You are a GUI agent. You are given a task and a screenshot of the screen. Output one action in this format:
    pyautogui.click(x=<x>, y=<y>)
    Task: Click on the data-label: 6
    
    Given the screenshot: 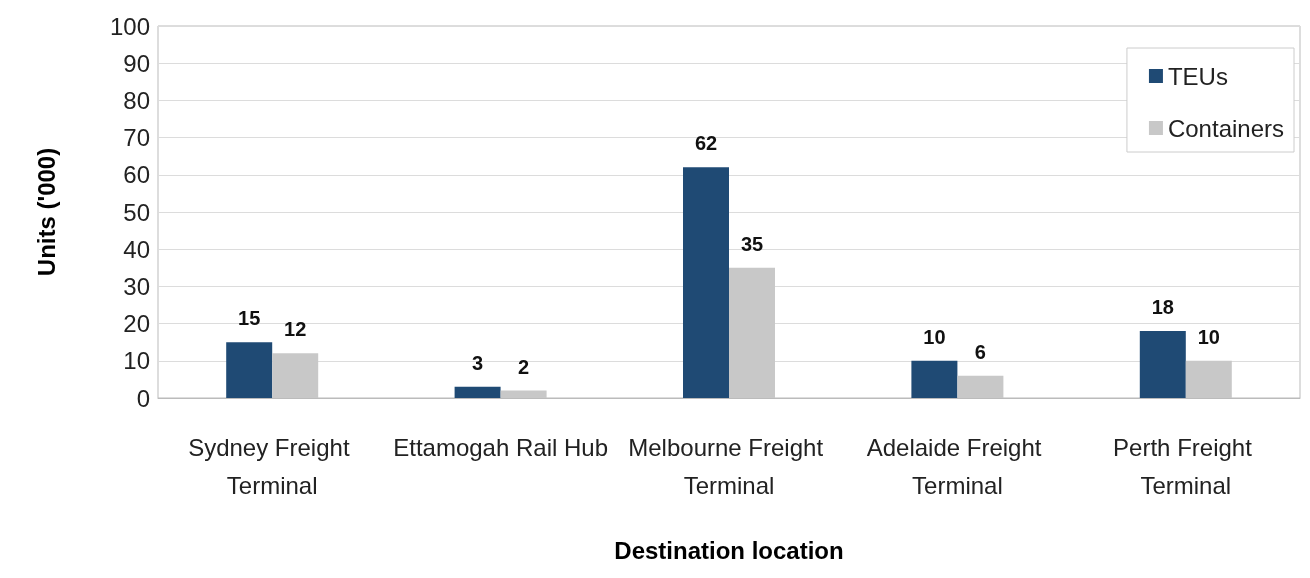 What is the action you would take?
    pyautogui.click(x=980, y=351)
    